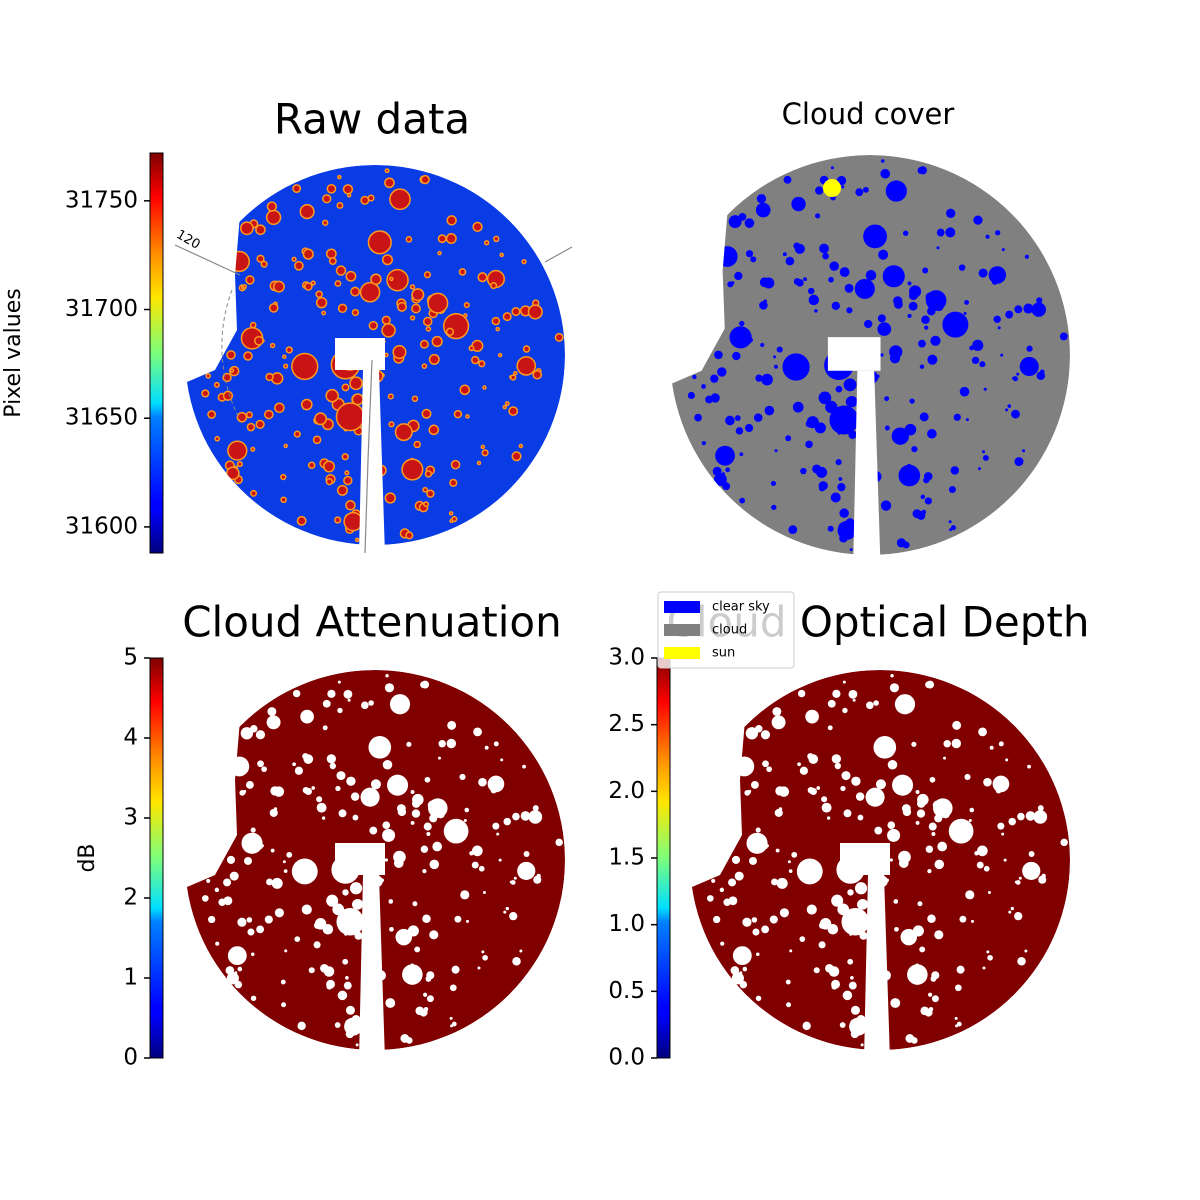  I want to click on y-tick-label: 3.0, so click(626, 658).